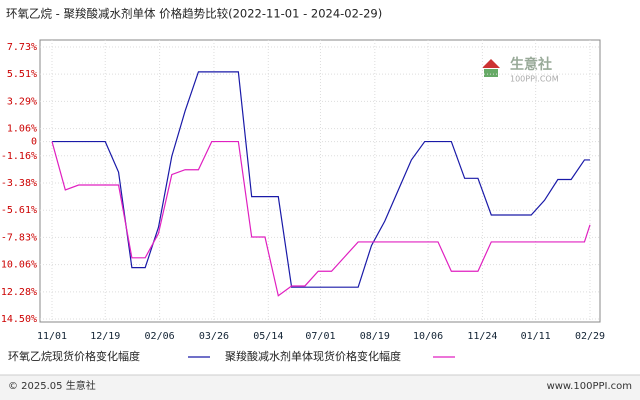 This screenshot has width=640, height=400. What do you see at coordinates (534, 79) in the screenshot?
I see `watermark-site: 100PPI.COM` at bounding box center [534, 79].